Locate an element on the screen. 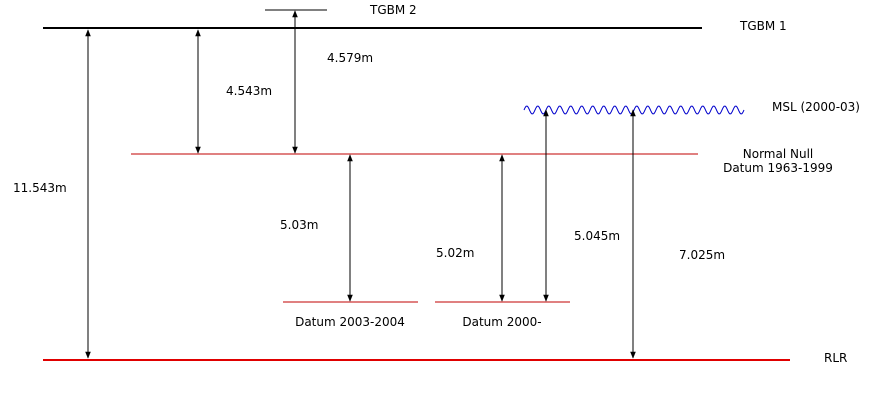 This screenshot has height=400, width=875. measure-normal-null-datum-2000: 5.02m is located at coordinates (455, 253).